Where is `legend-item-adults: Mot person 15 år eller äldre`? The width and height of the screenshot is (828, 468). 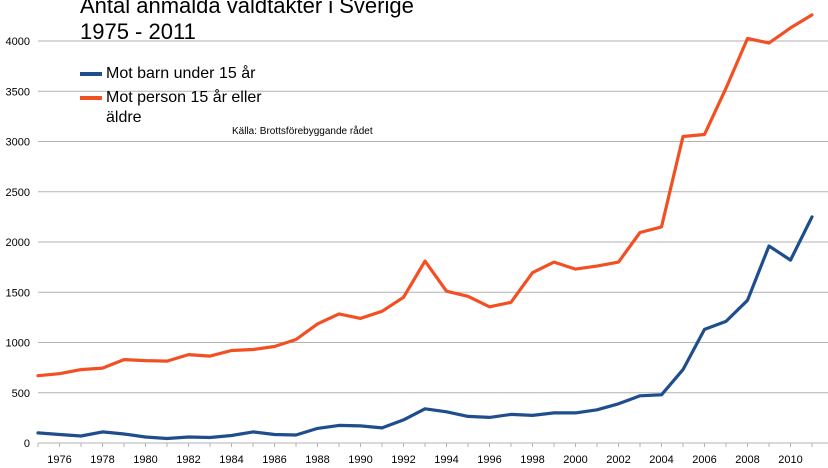
legend-item-adults: Mot person 15 år eller äldre is located at coordinates (180, 108).